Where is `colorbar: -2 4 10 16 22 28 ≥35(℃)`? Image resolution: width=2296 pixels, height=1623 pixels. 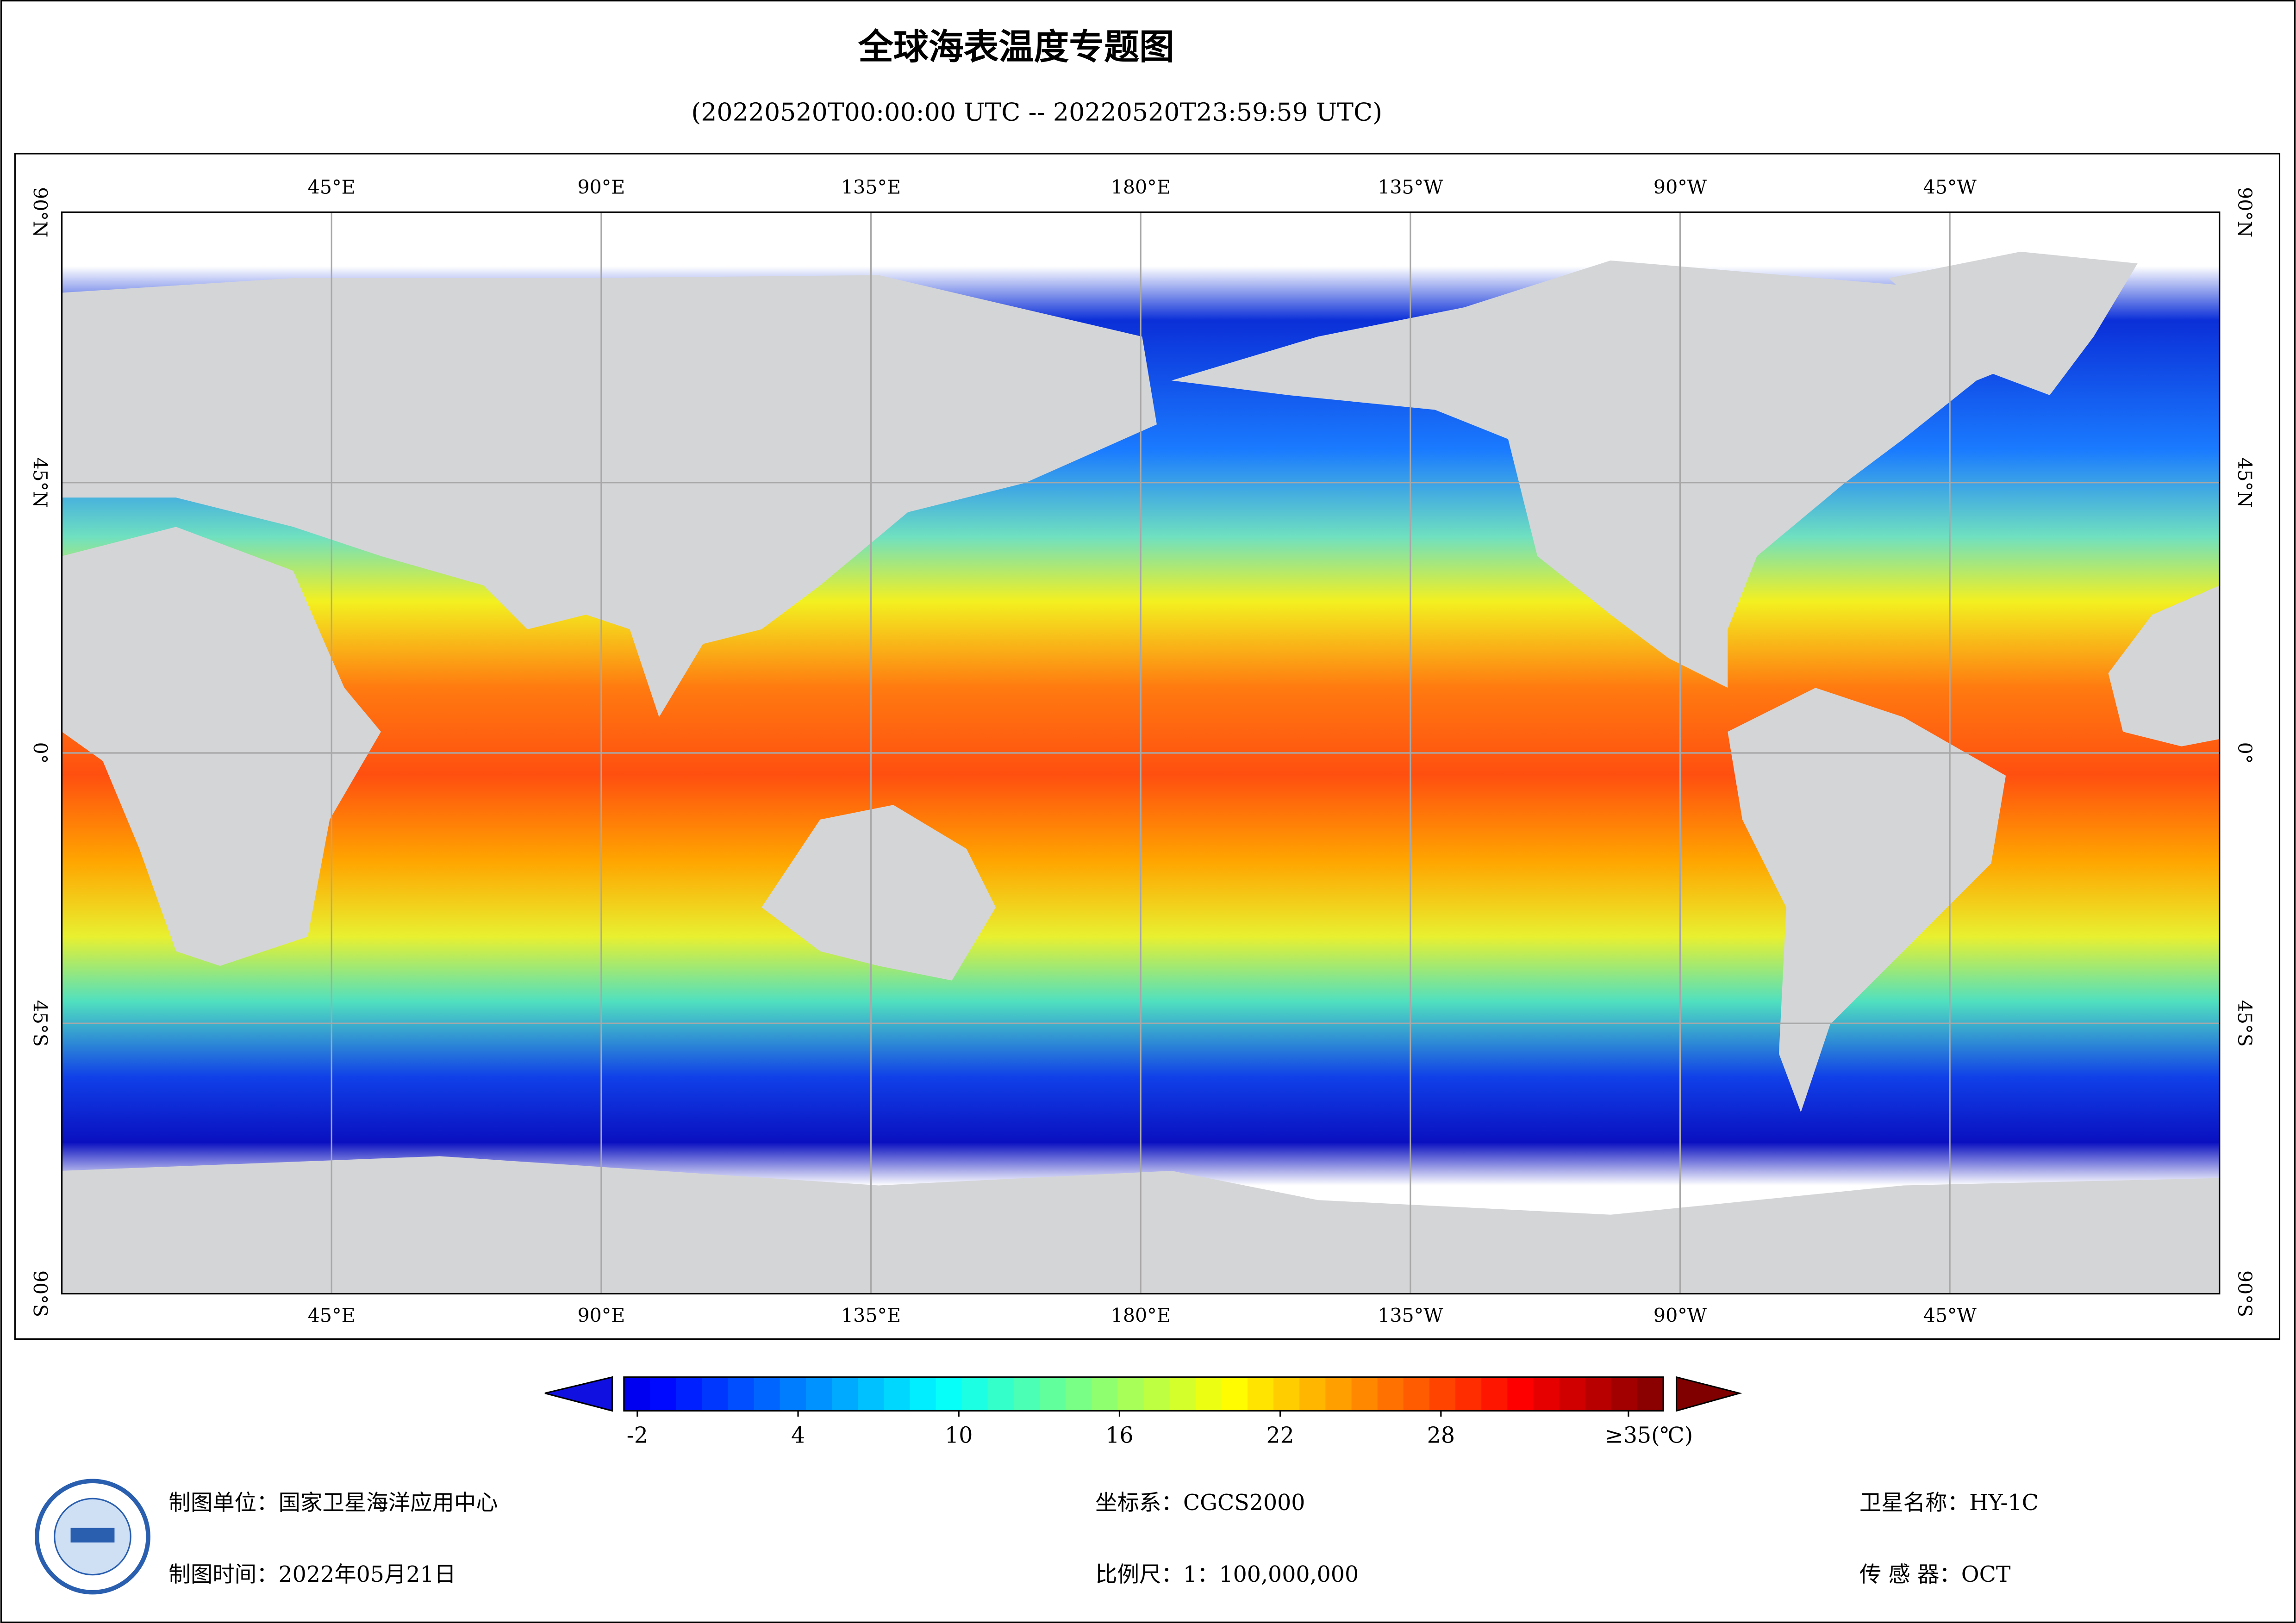 colorbar: -2 4 10 16 22 28 ≥35(℃) is located at coordinates (1158, 1412).